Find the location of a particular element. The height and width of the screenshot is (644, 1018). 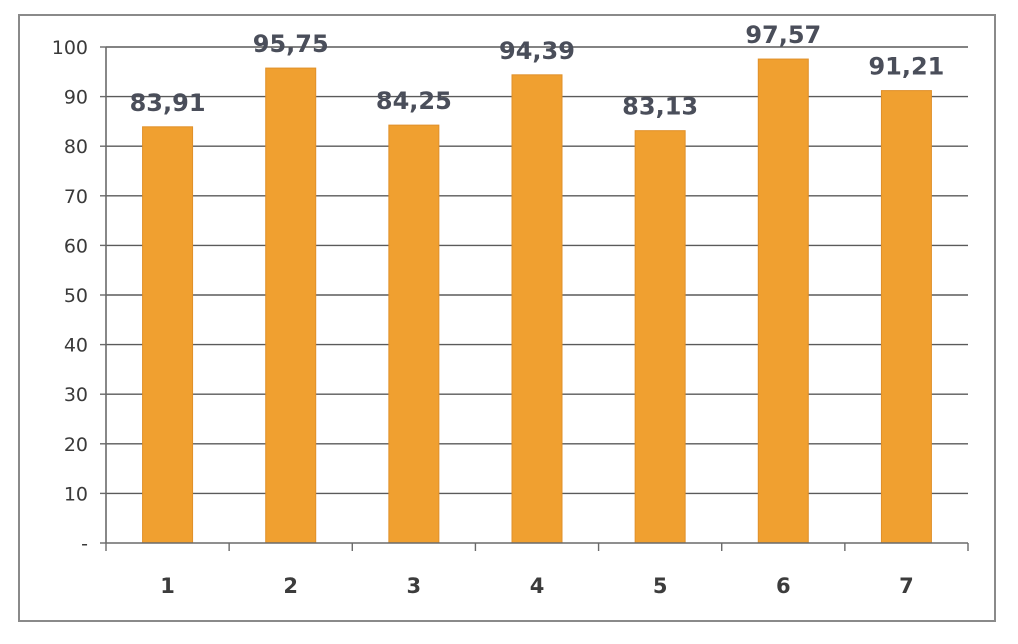

x-tick-label-1: 1 is located at coordinates (167, 586).